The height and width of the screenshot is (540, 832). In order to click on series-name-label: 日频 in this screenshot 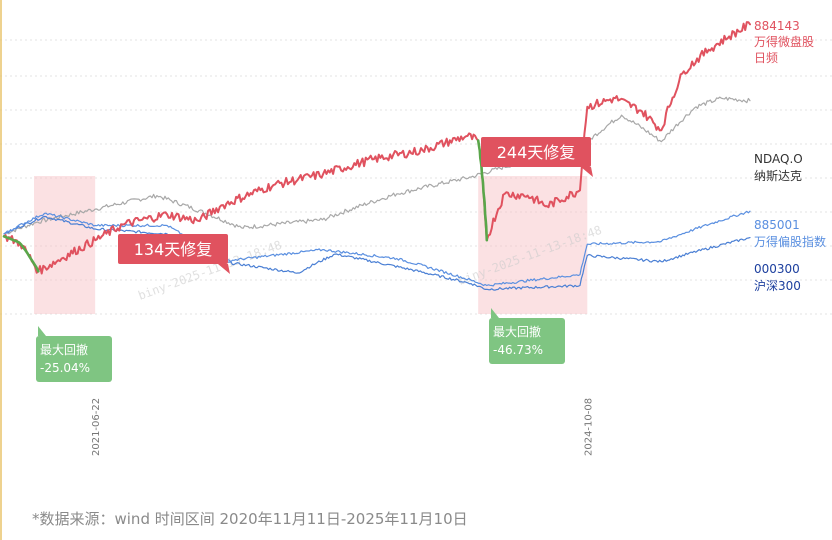, I will do `click(766, 58)`.